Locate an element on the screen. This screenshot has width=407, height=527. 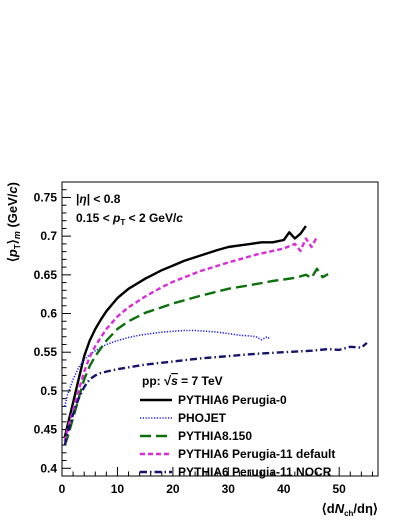
legend-label-1: PHOJET is located at coordinates (202, 418).